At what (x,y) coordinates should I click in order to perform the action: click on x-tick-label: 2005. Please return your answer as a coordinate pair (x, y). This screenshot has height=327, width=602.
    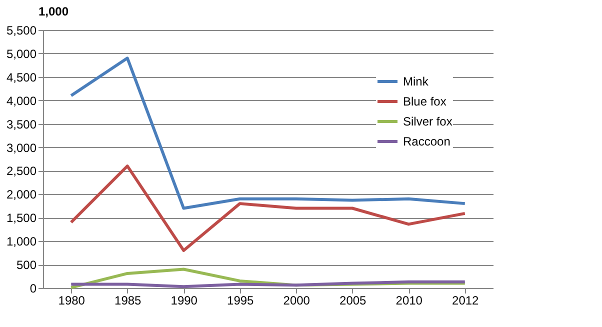
    Looking at the image, I should click on (353, 301).